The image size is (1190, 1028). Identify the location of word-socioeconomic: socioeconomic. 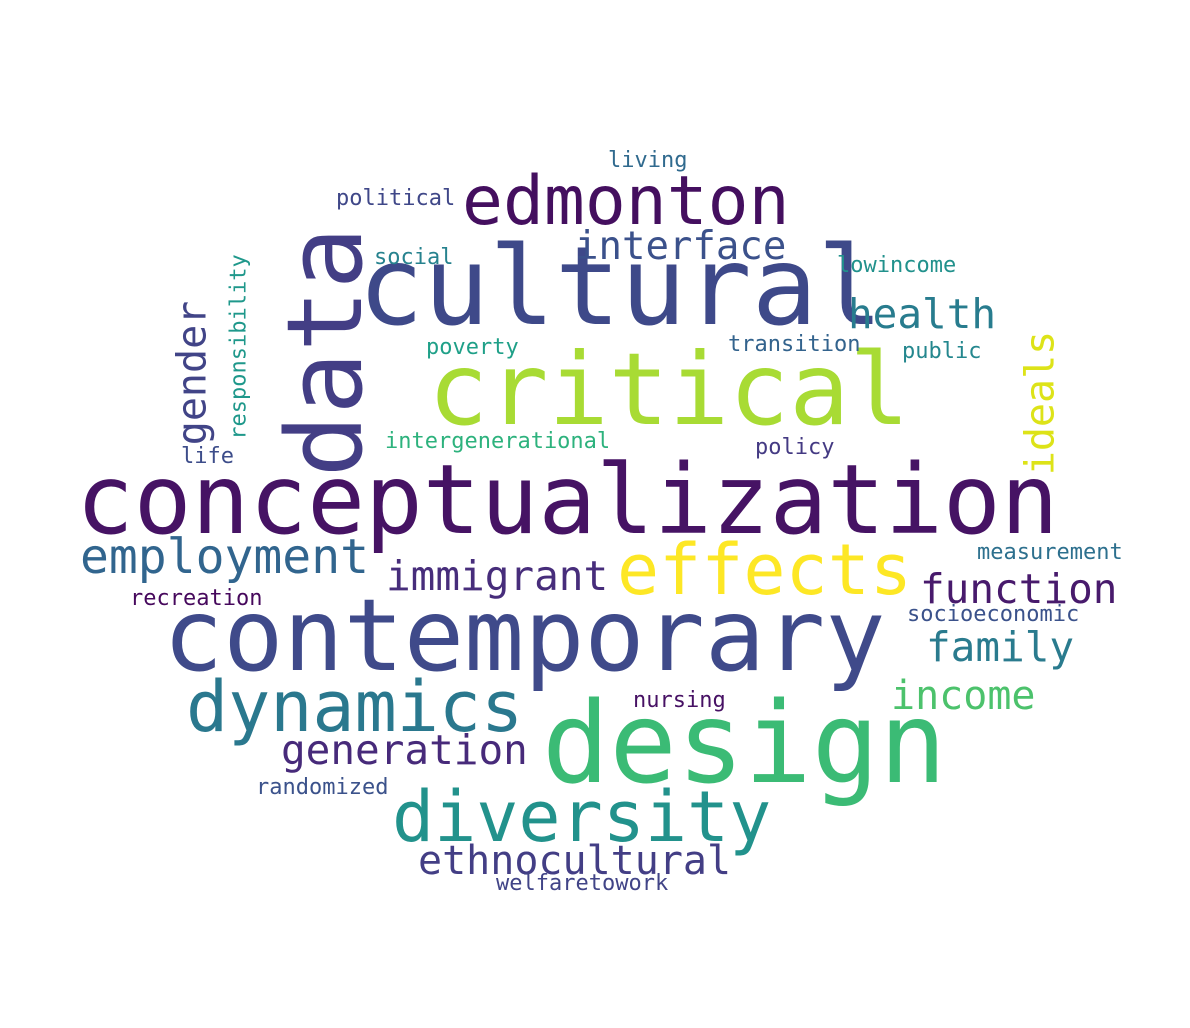
(993, 614).